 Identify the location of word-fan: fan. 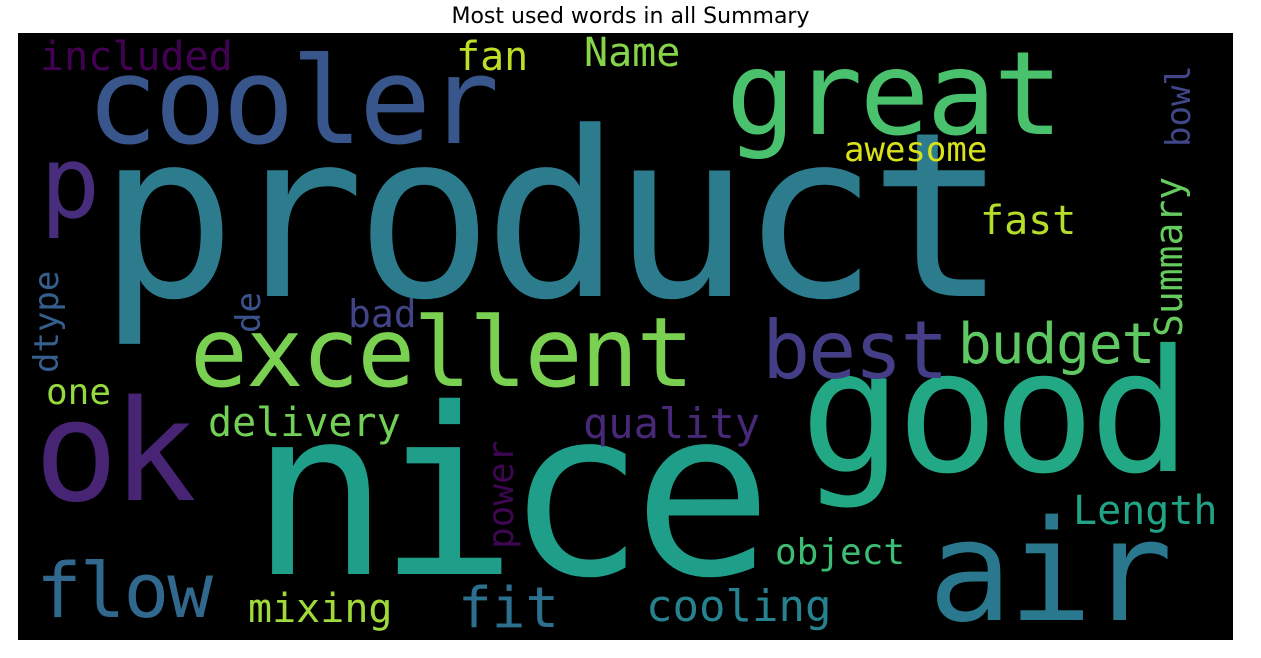
(492, 57).